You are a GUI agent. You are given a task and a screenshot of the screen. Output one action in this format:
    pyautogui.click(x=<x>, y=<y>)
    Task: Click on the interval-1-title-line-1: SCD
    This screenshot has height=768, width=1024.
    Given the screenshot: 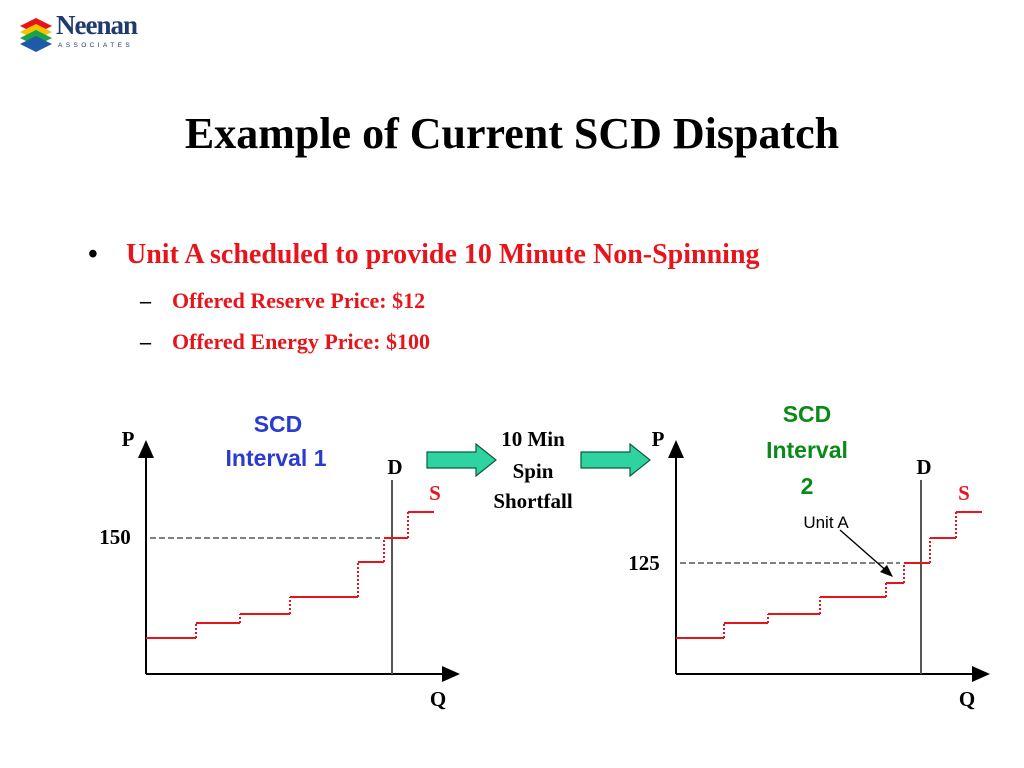 What is the action you would take?
    pyautogui.click(x=278, y=424)
    